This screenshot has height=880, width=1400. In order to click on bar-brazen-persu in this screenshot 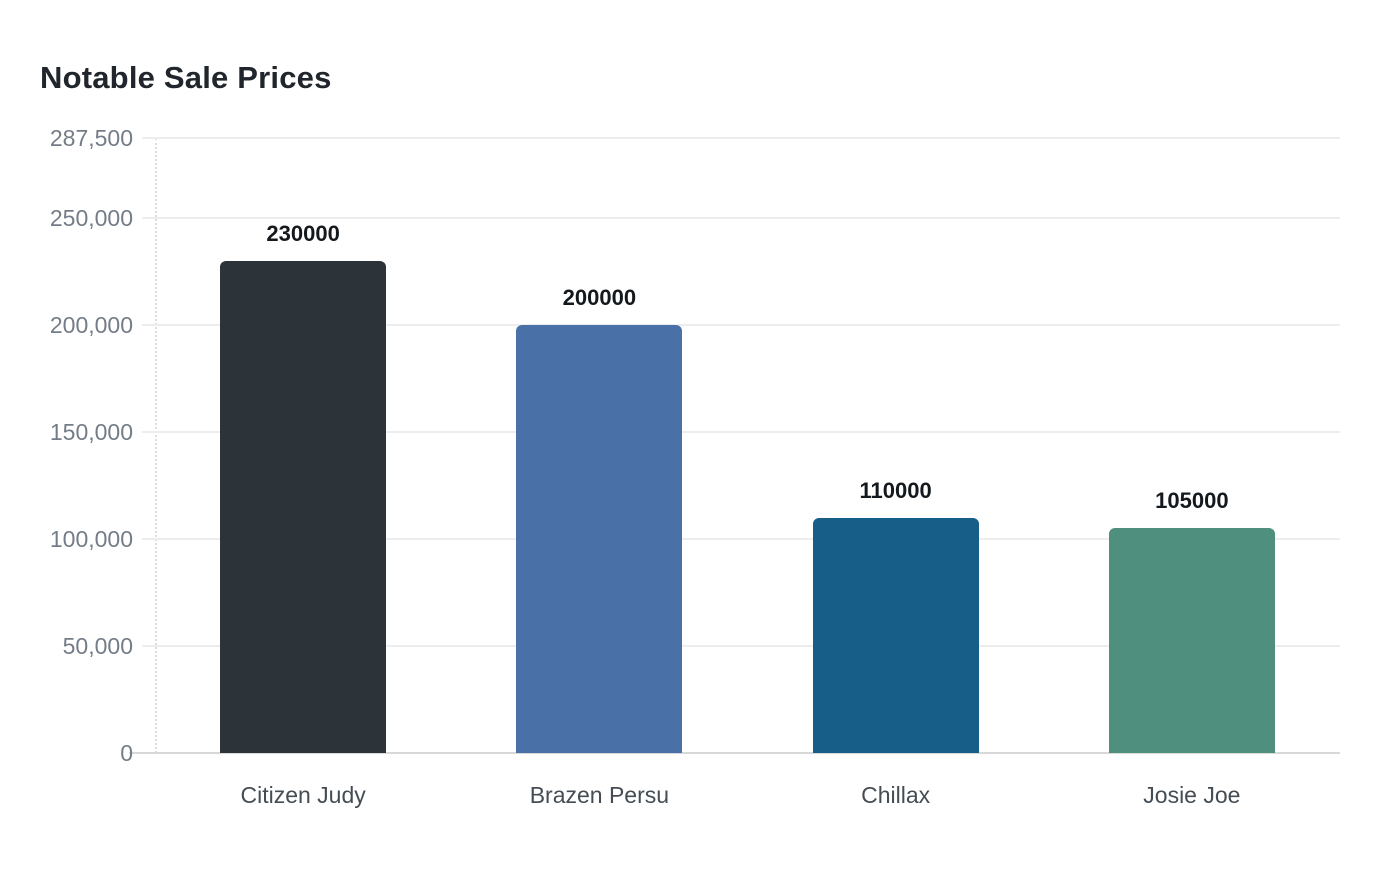, I will do `click(599, 539)`.